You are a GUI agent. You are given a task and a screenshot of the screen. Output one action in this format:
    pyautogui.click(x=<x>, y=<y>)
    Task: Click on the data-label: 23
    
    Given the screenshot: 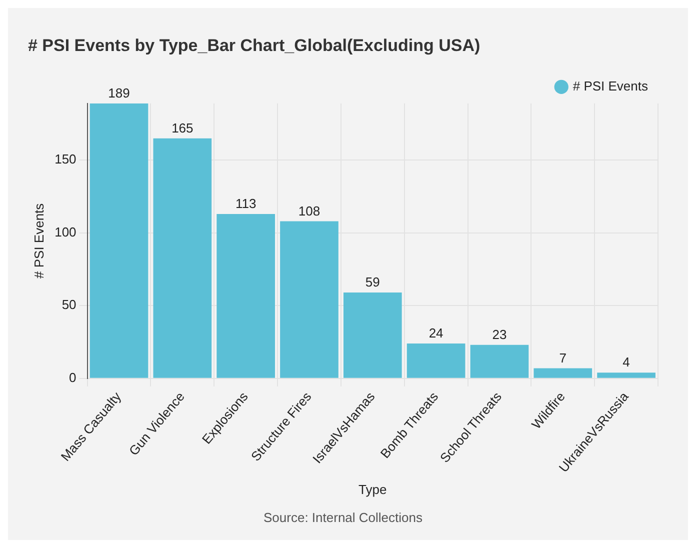 What is the action you would take?
    pyautogui.click(x=499, y=334)
    